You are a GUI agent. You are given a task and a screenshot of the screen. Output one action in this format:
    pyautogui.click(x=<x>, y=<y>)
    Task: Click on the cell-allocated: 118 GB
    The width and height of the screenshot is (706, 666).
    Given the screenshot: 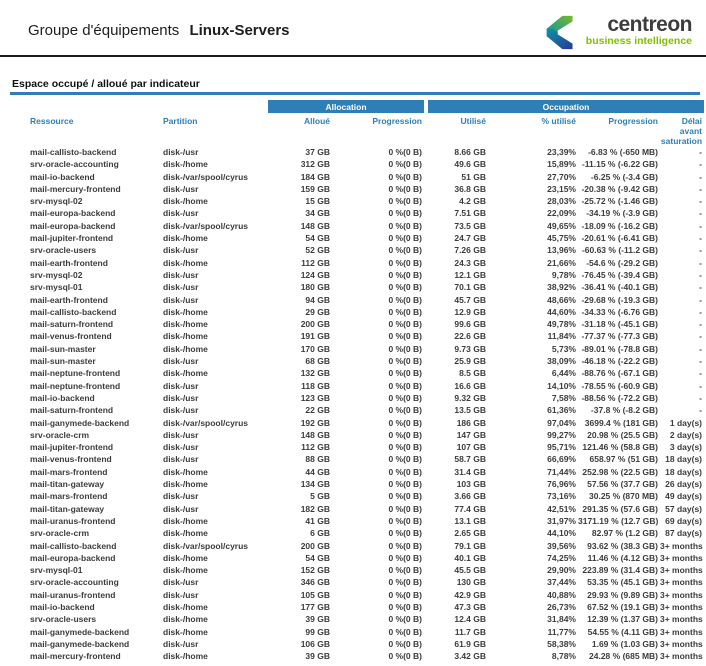 What is the action you would take?
    pyautogui.click(x=315, y=385)
    